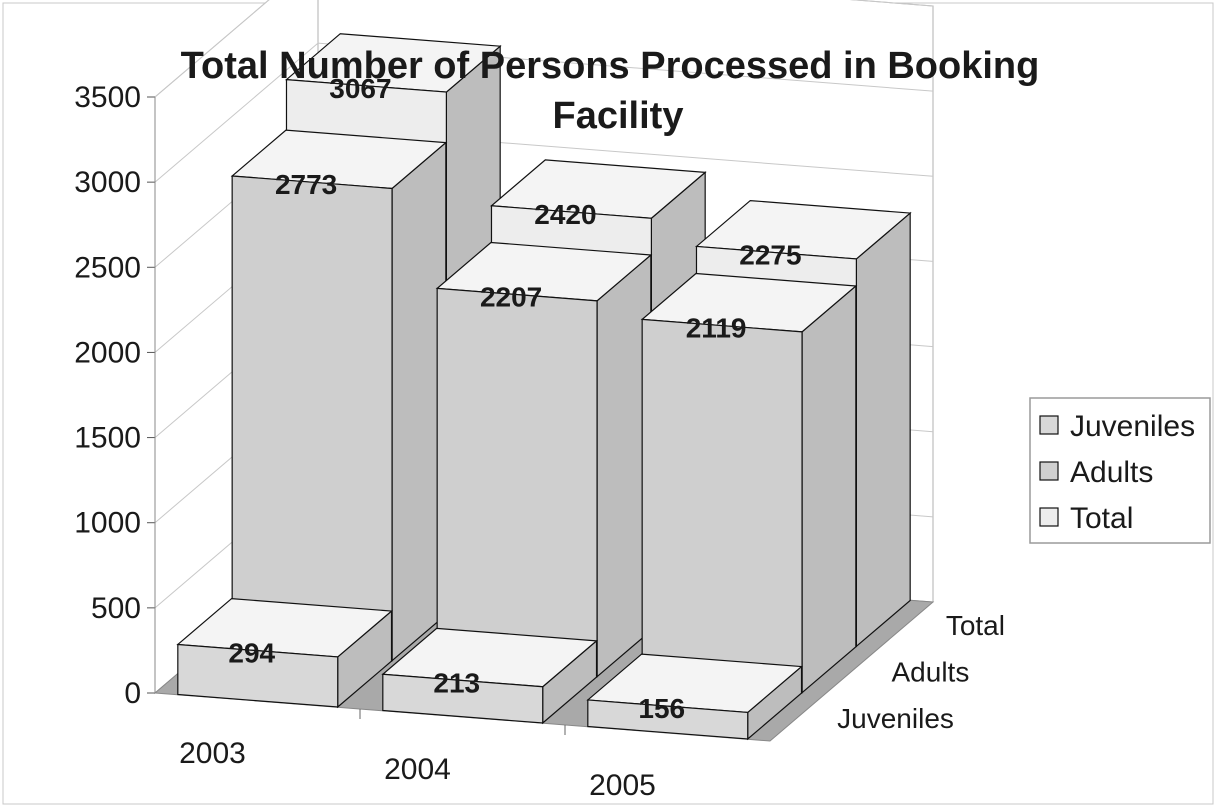  Describe the element at coordinates (511, 297) in the screenshot. I see `data-label: 2207` at that location.